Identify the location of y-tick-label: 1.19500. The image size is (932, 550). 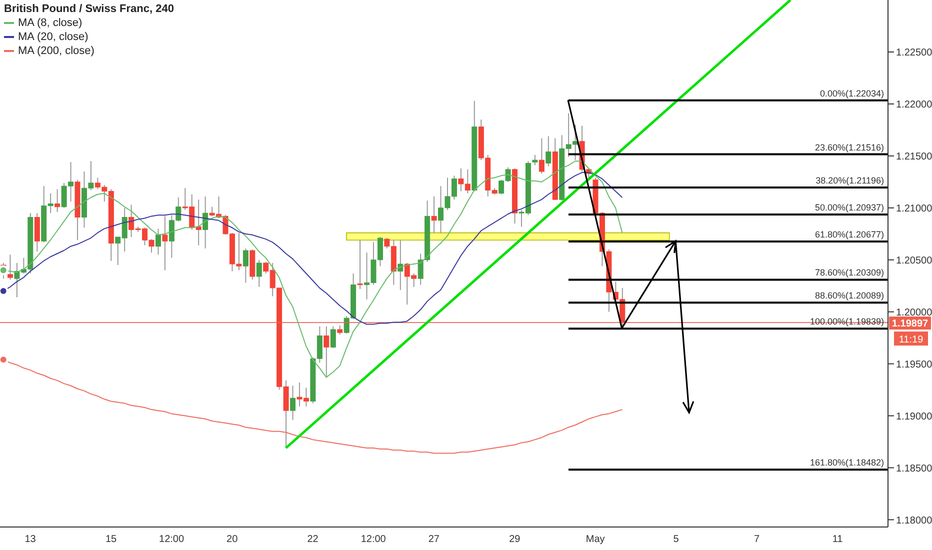
(914, 364).